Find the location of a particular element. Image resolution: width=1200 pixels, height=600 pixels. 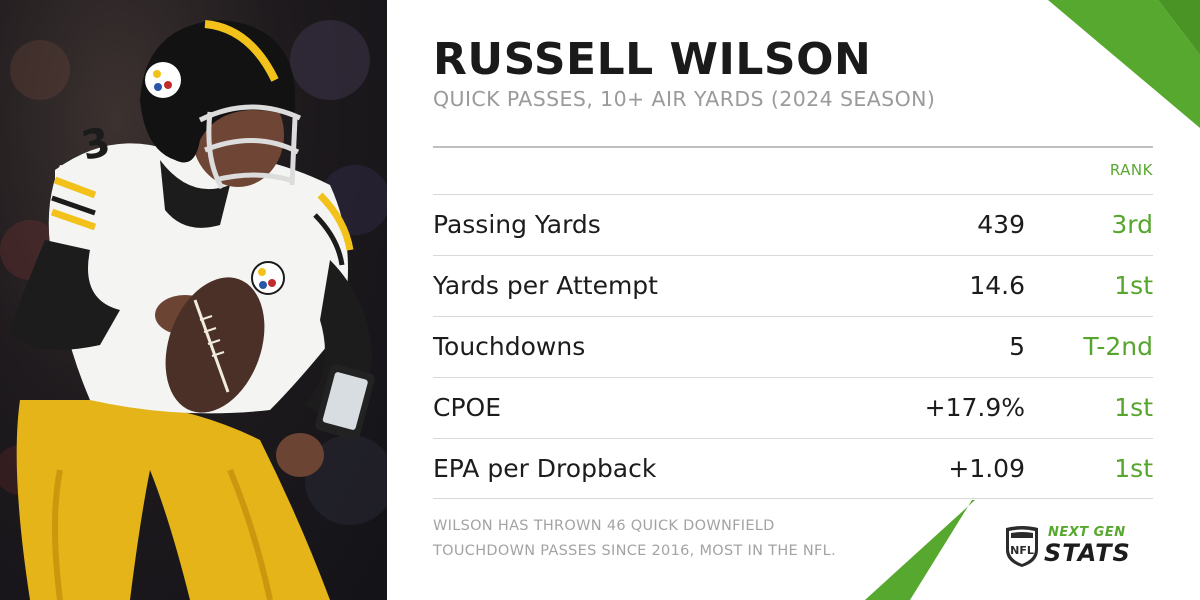

stat-value: 14.6 is located at coordinates (997, 285).